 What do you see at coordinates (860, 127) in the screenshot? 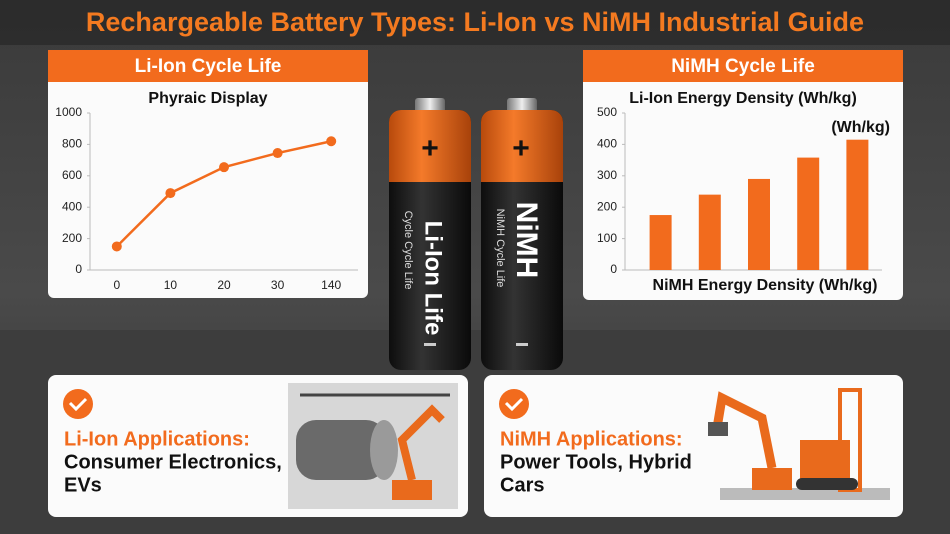
I see `annotation: (Wh/kg)` at bounding box center [860, 127].